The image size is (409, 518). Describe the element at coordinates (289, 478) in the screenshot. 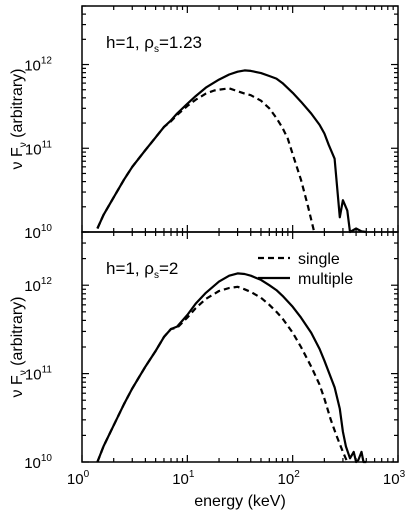

I see `x-tick-label: 10²` at that location.